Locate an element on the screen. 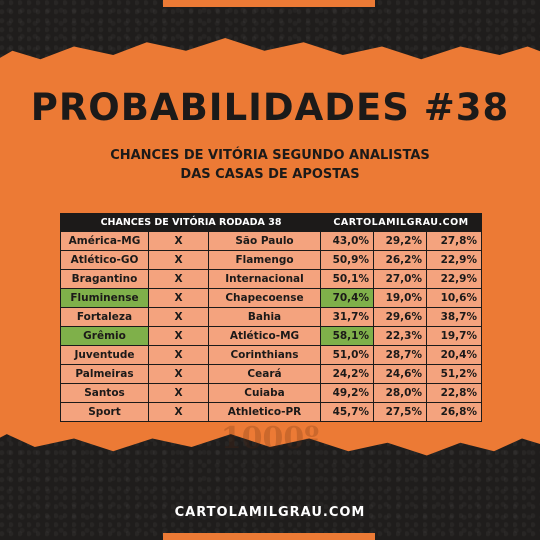 The image size is (540, 540). table-row: Sport X Athletico-PR 45,7% 27,5% 26,8% is located at coordinates (271, 411).